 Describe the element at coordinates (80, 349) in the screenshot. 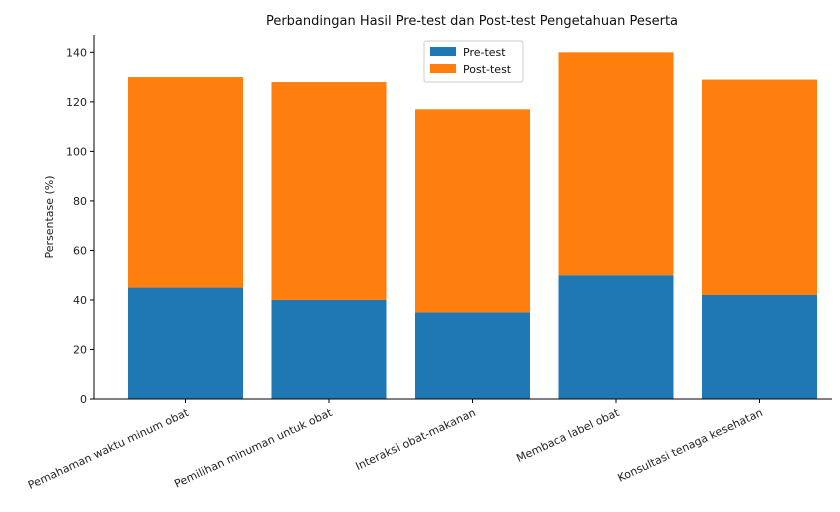

I see `y-tick-label: 20` at that location.